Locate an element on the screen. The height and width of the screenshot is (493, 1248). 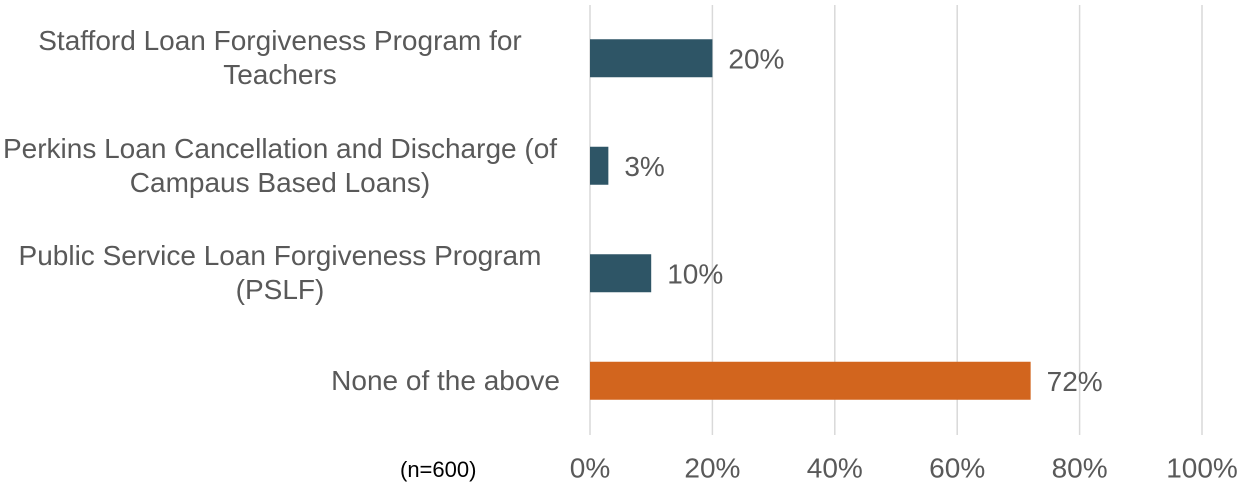
x-tick-label: 20% is located at coordinates (712, 467).